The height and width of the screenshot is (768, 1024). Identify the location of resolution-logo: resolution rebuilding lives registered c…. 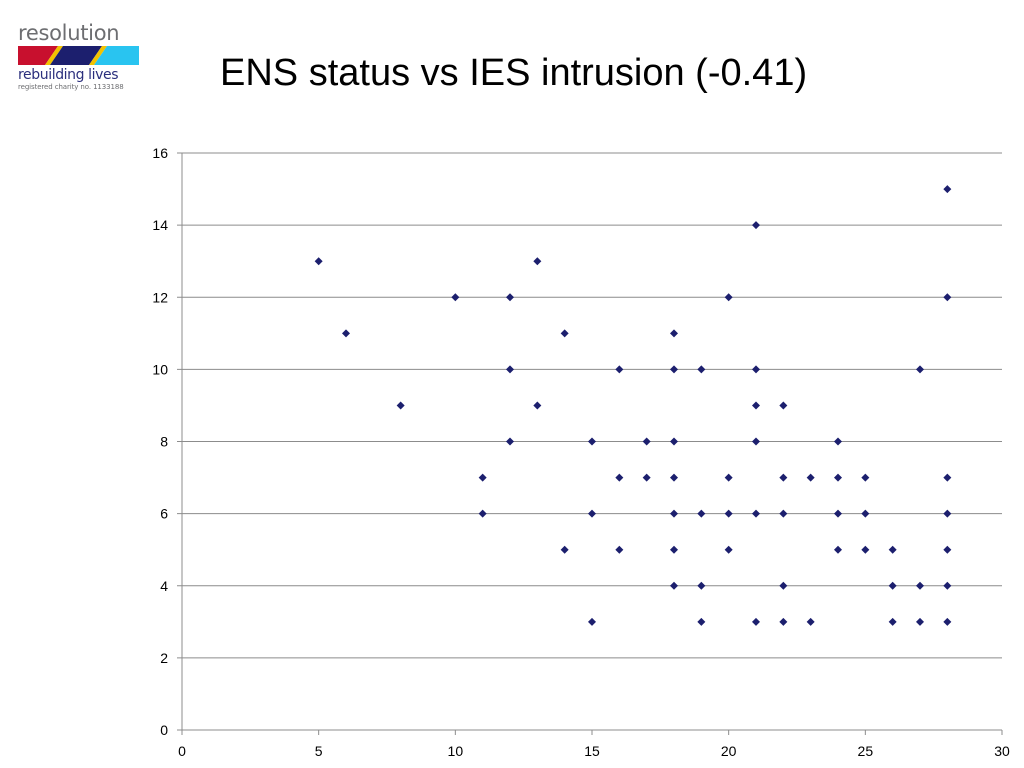
(80, 57).